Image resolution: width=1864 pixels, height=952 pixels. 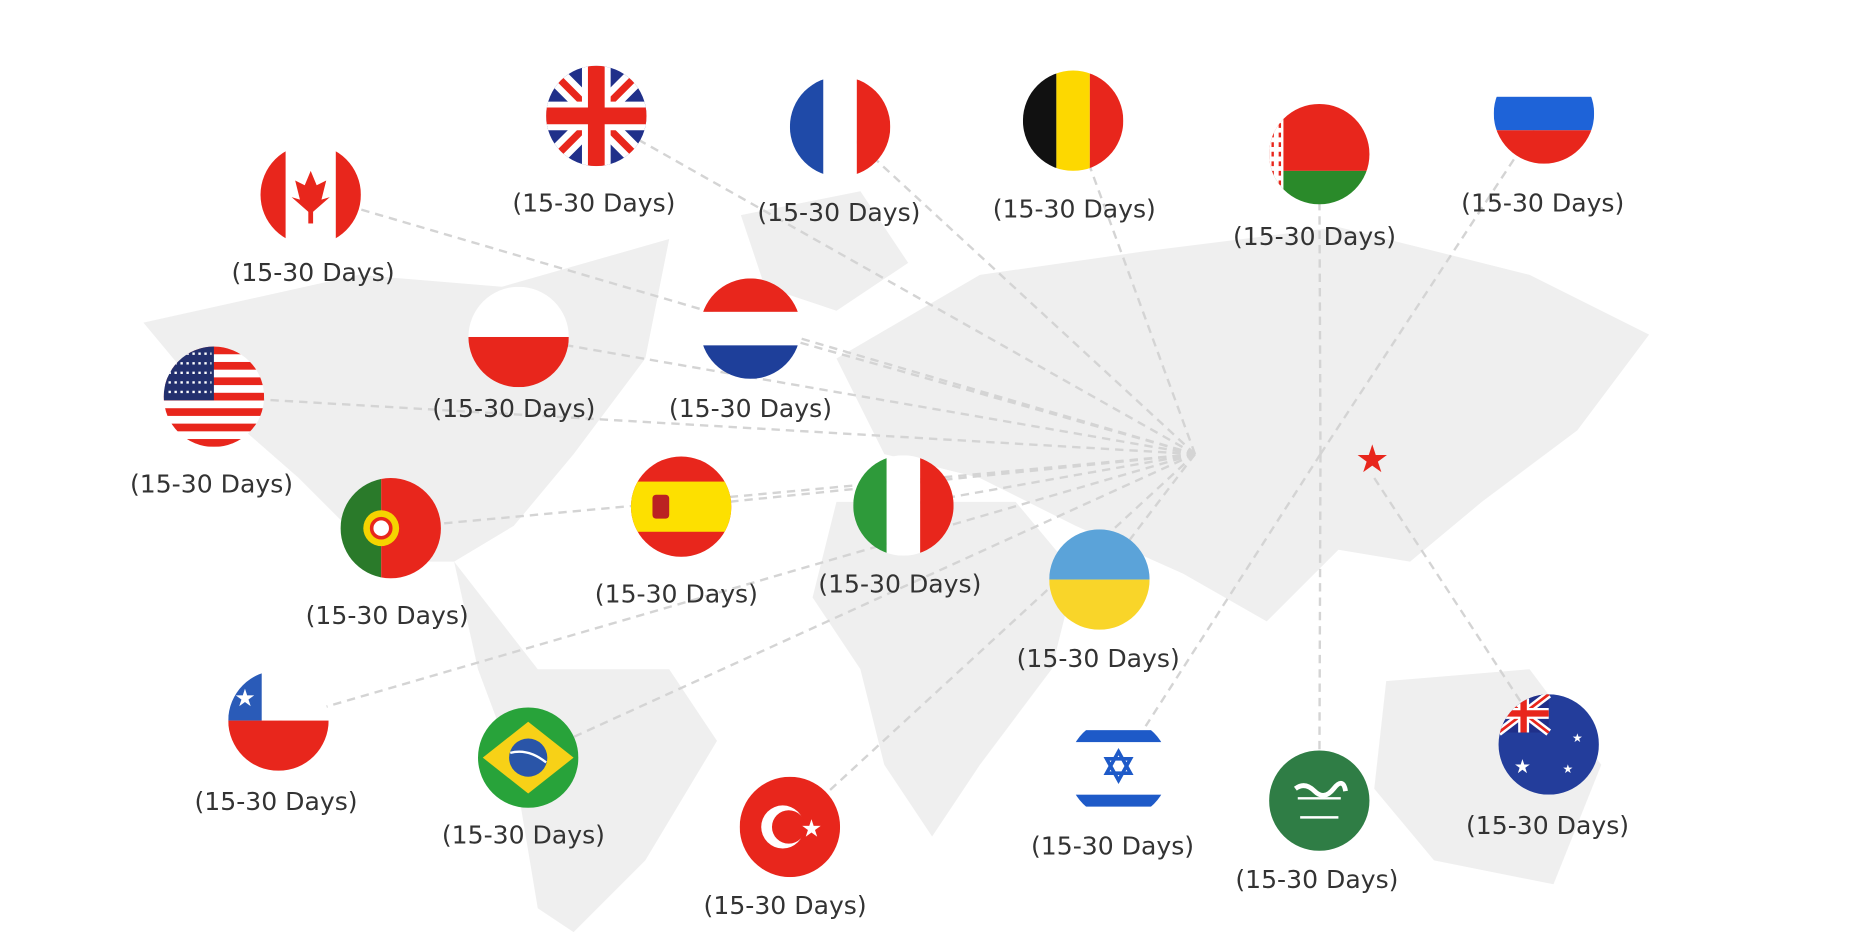 I want to click on uk-flag-icon, so click(x=596, y=116).